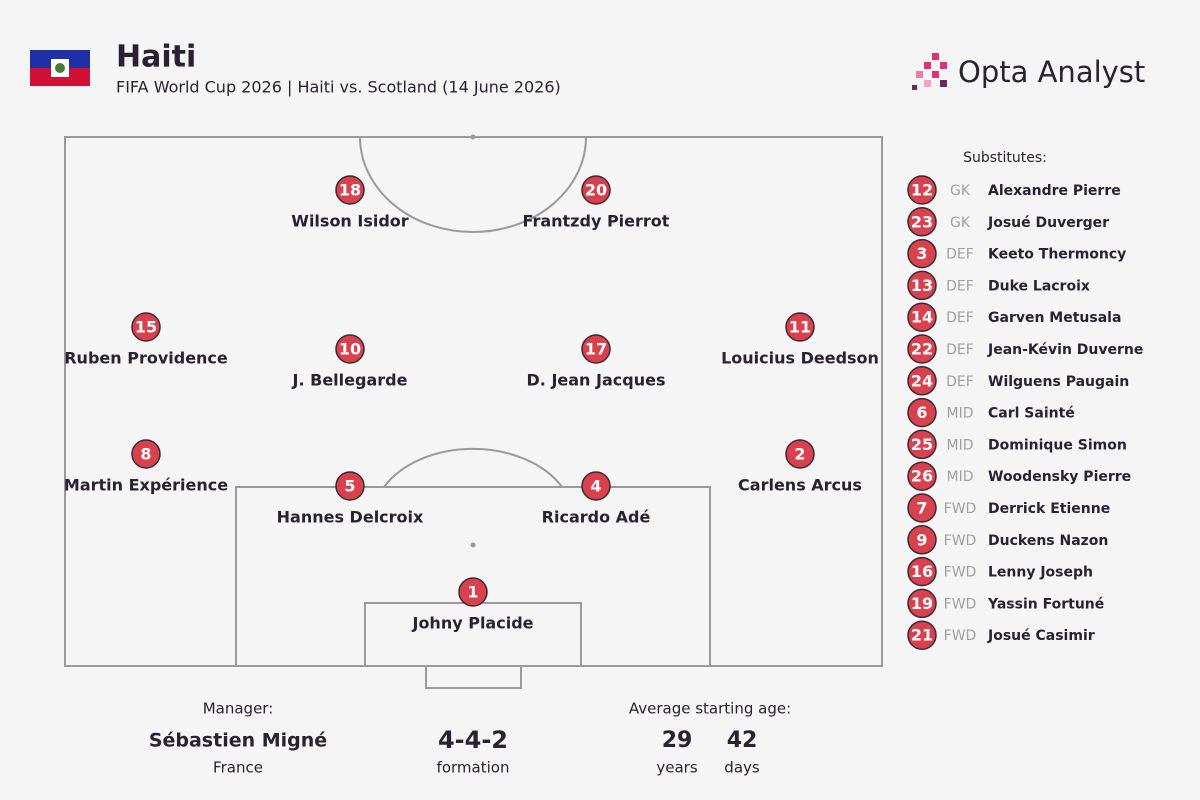 Image resolution: width=1200 pixels, height=800 pixels. I want to click on shirt-number: 9, so click(921, 539).